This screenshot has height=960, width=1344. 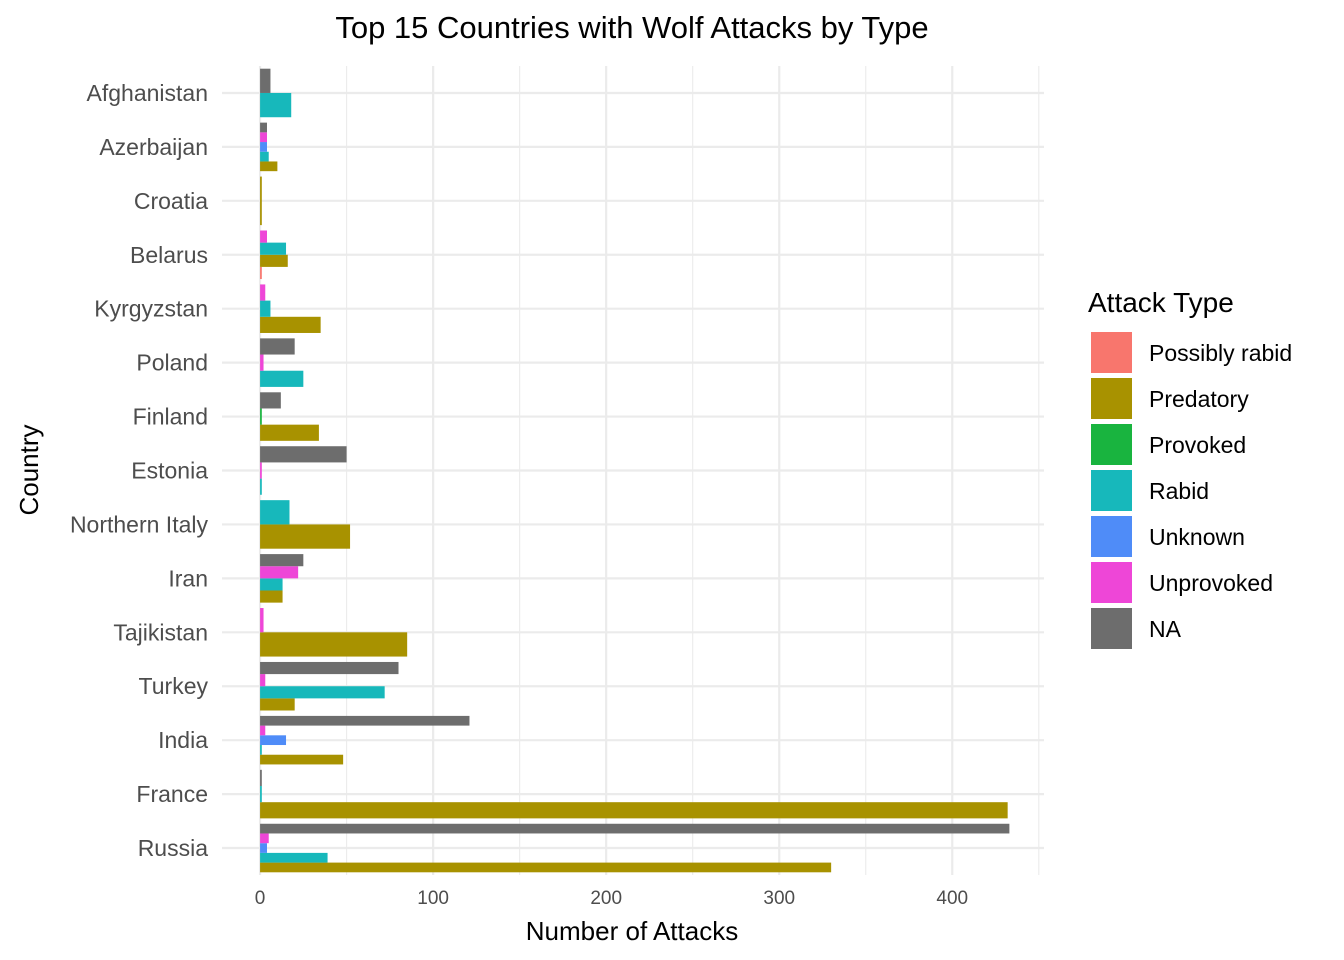 What do you see at coordinates (171, 201) in the screenshot?
I see `y-tick-label: Croatia` at bounding box center [171, 201].